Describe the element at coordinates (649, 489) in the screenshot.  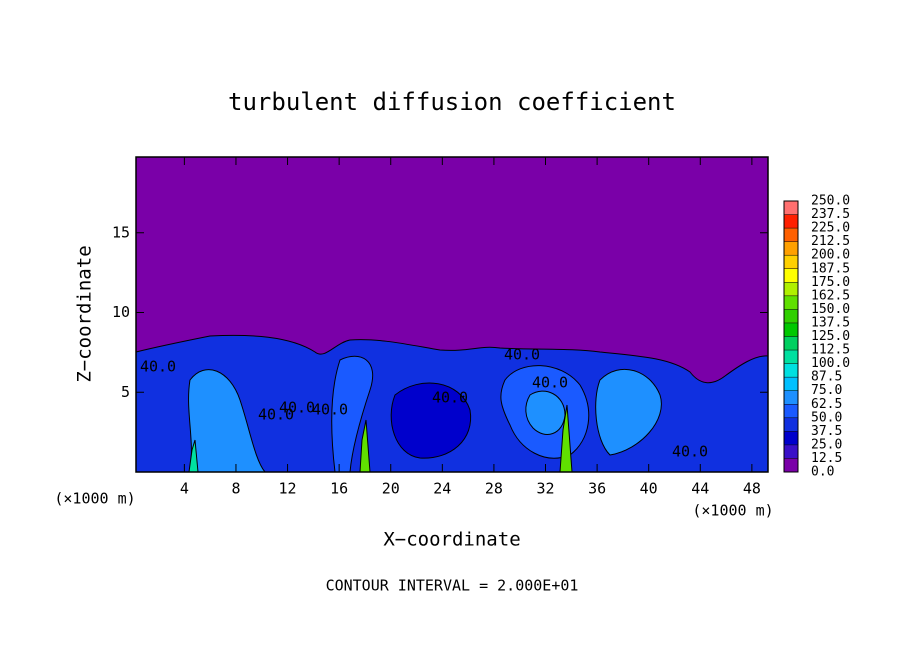
I see `x-tick-label: 40` at that location.